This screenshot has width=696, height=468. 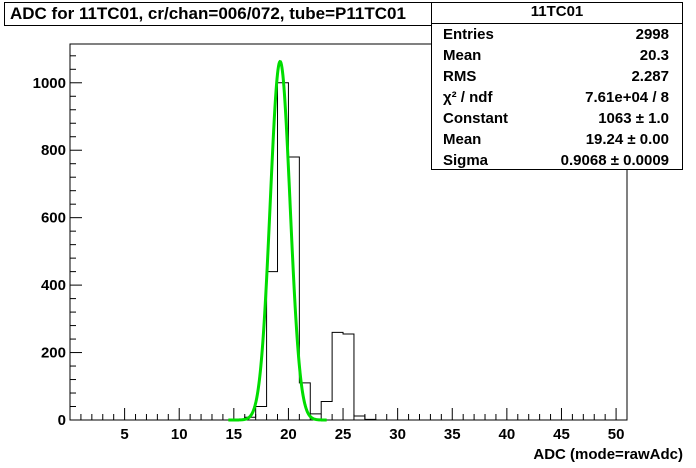 I want to click on stats-value: 2.287, so click(x=650, y=76).